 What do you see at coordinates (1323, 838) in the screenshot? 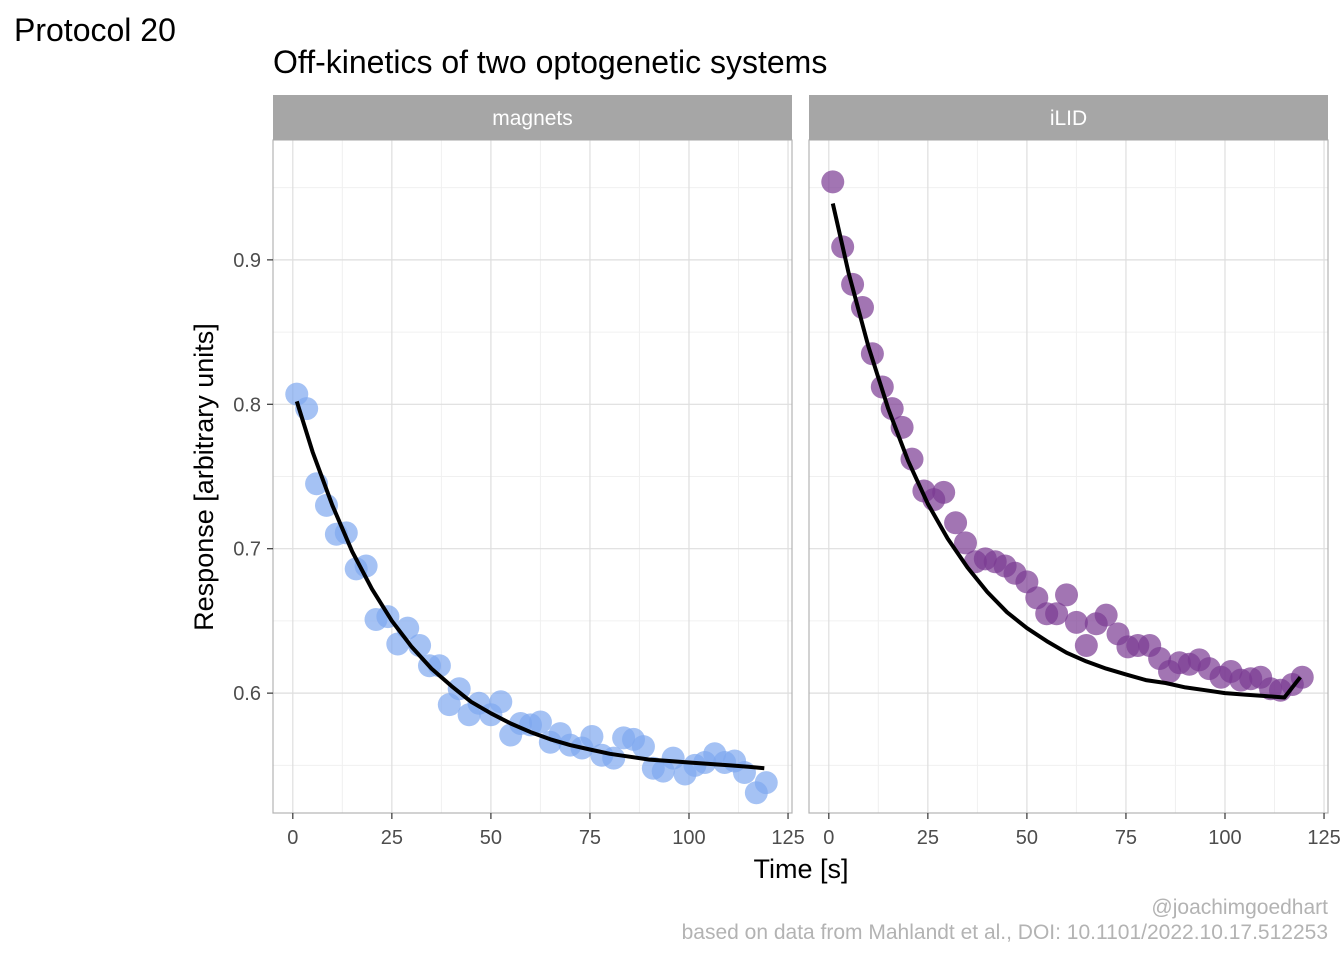
I see `panel-1-x-tick-label: 125` at bounding box center [1323, 838].